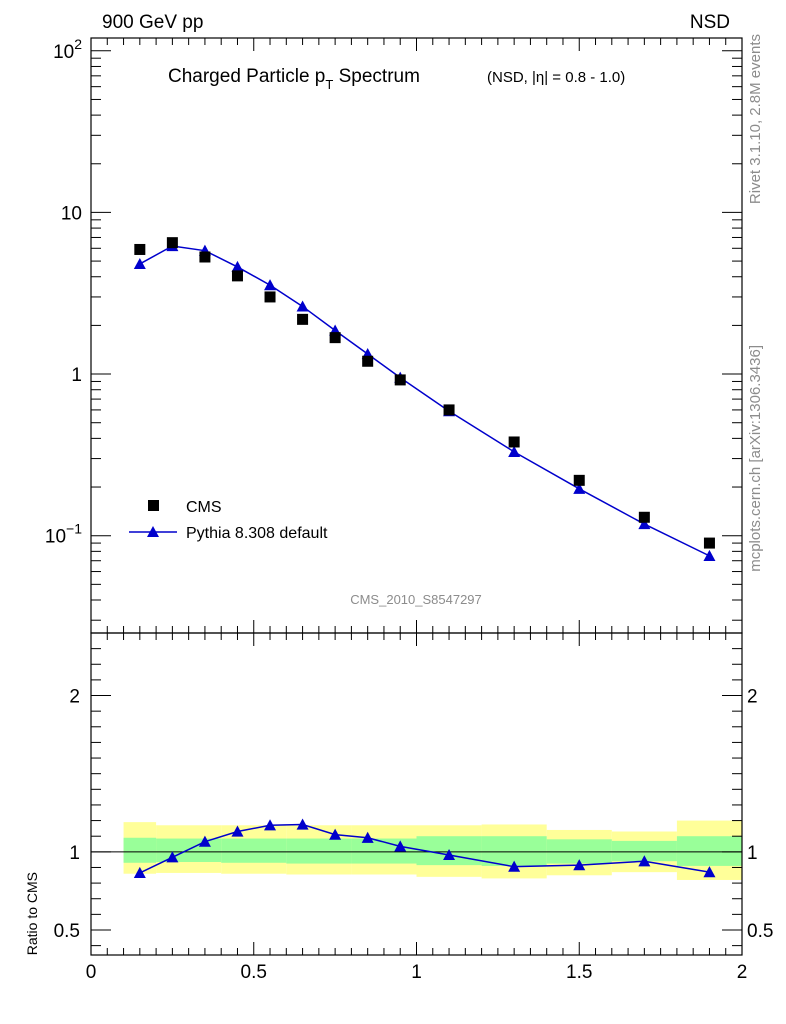 The height and width of the screenshot is (1024, 786). I want to click on x-tick-label: 2, so click(742, 972).